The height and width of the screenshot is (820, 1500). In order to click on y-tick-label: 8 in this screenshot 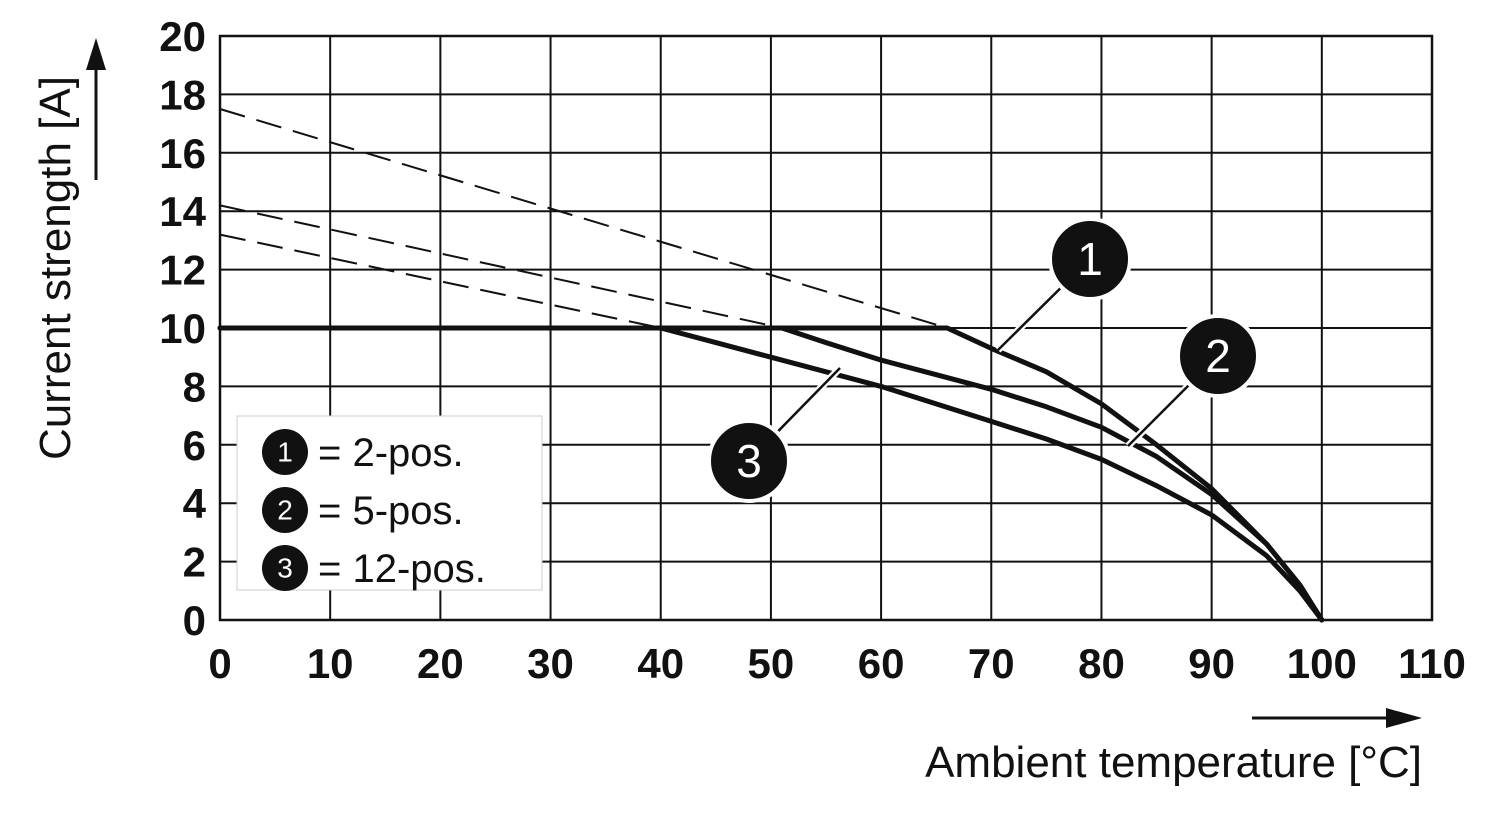, I will do `click(194, 386)`.